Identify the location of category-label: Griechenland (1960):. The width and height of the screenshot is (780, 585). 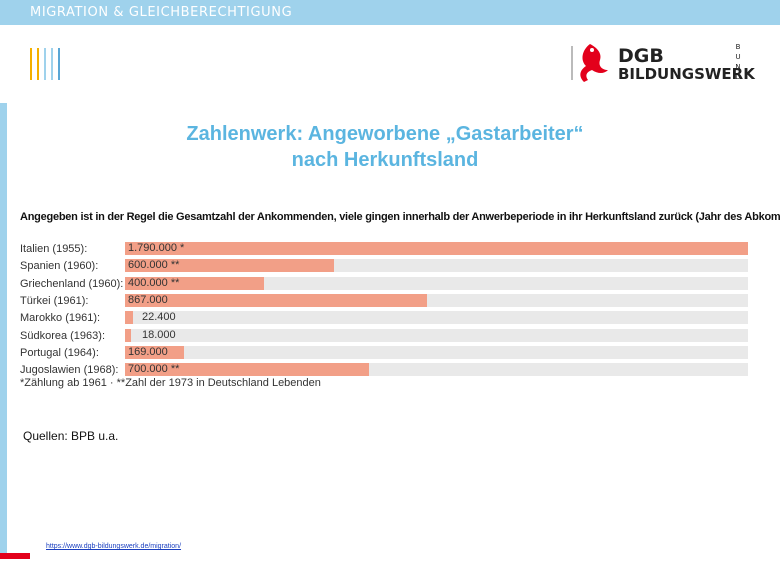
(72, 283).